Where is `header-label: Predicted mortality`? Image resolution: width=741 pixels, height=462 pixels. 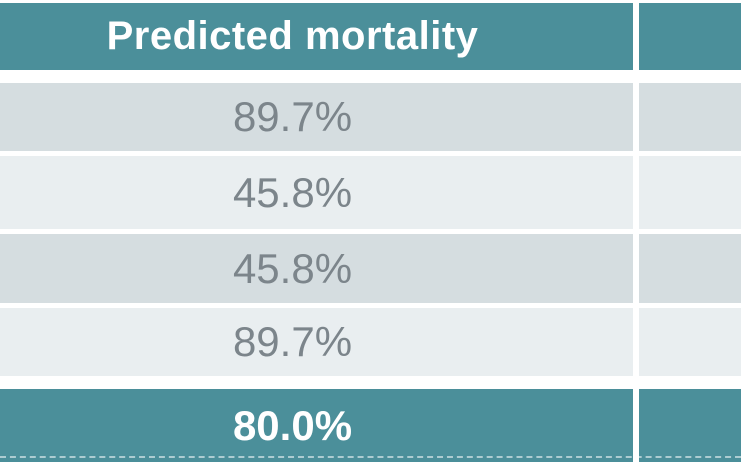
header-label: Predicted mortality is located at coordinates (292, 36).